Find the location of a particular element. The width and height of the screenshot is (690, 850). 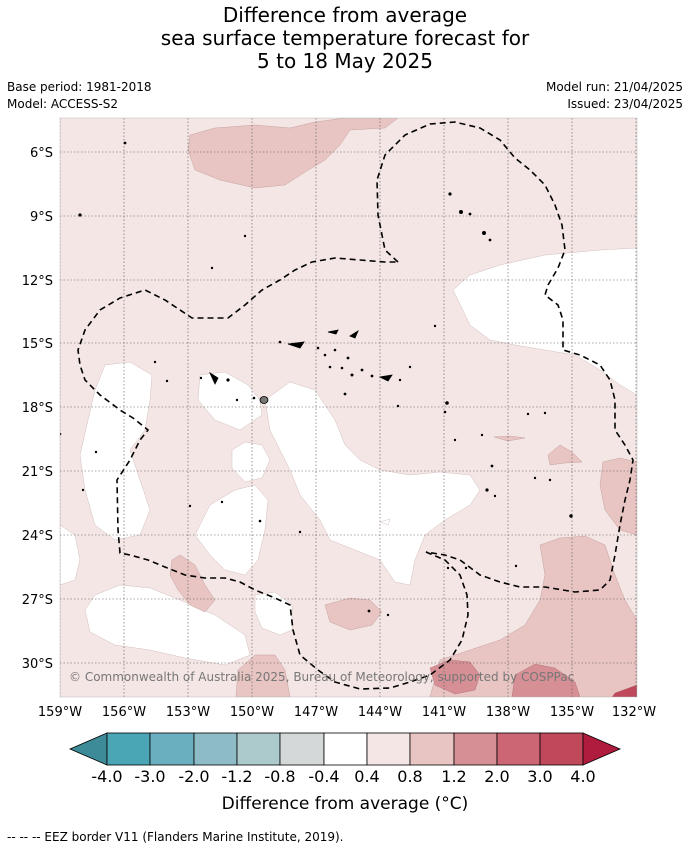

base-period: Base period: 1981-2018 is located at coordinates (79, 87).